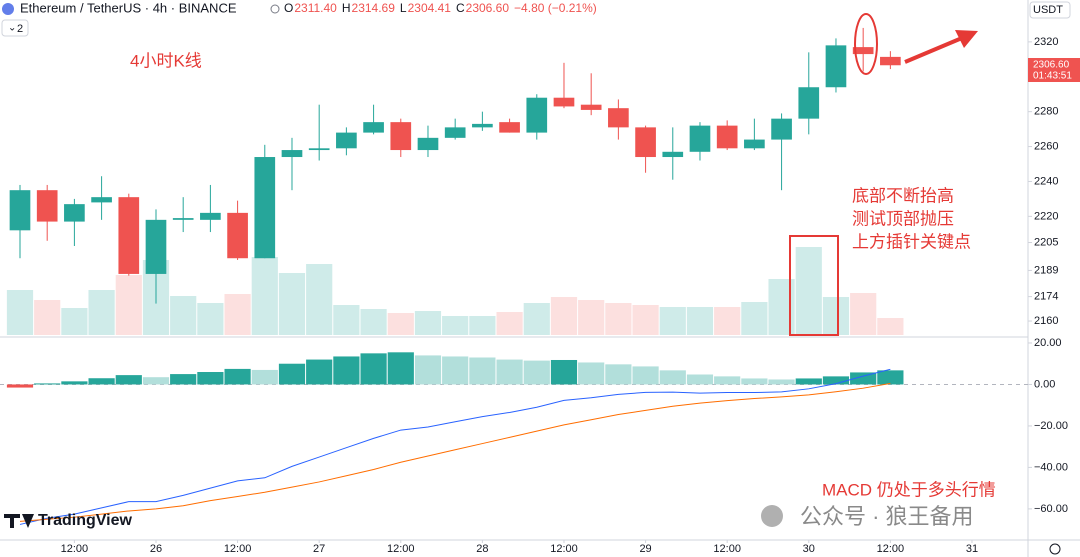 The height and width of the screenshot is (557, 1080). What do you see at coordinates (972, 549) in the screenshot?
I see `x-tick-label: 31` at bounding box center [972, 549].